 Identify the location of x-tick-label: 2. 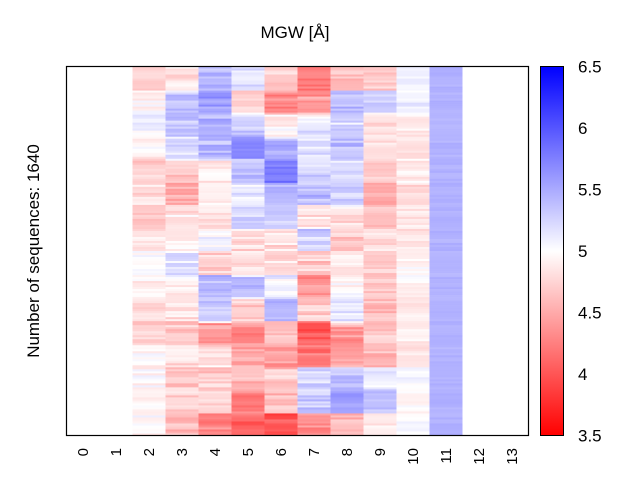
(149, 452).